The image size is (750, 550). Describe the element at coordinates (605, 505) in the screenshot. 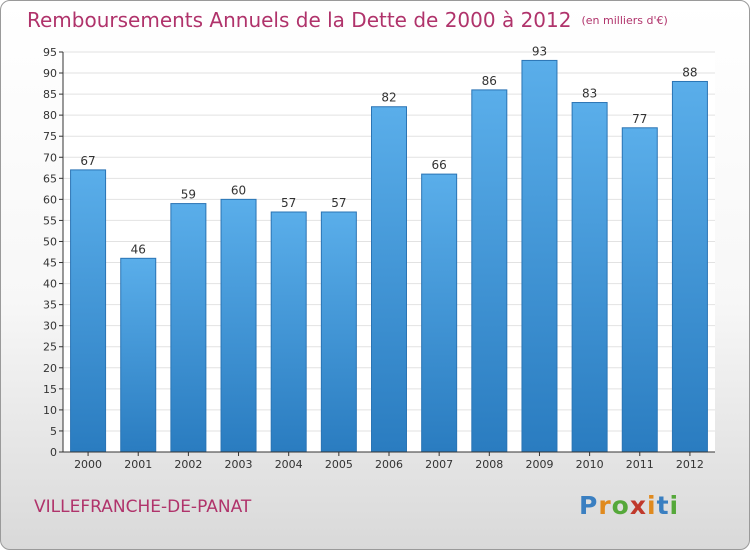

I see `logo-letter: r` at that location.